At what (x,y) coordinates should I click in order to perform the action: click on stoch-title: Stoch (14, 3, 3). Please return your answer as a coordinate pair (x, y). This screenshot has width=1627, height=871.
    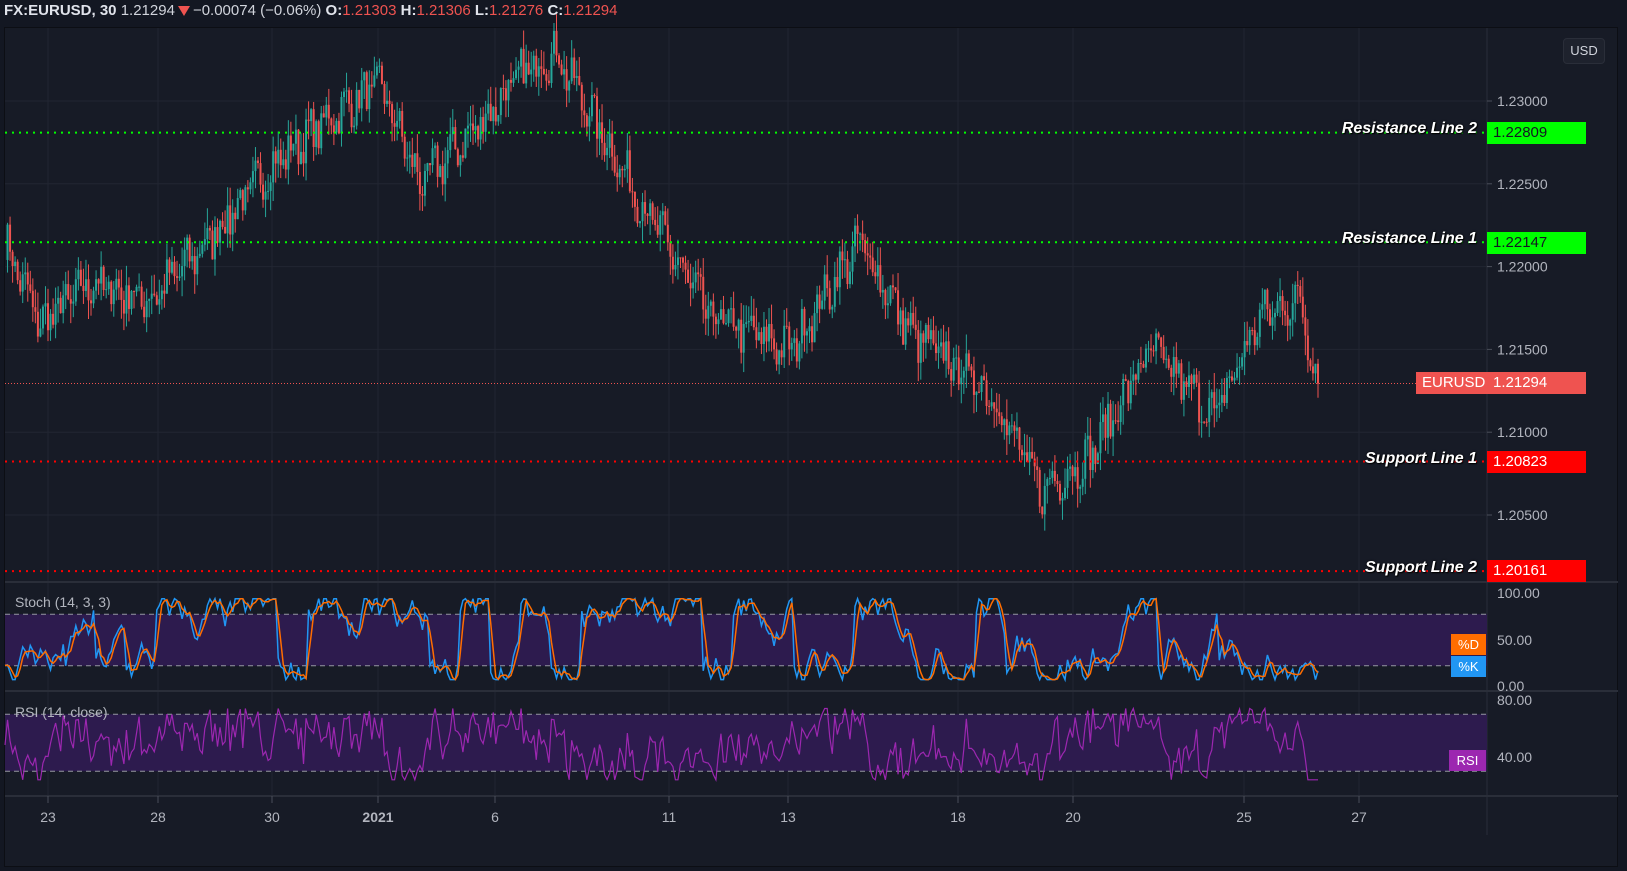
    Looking at the image, I should click on (63, 602).